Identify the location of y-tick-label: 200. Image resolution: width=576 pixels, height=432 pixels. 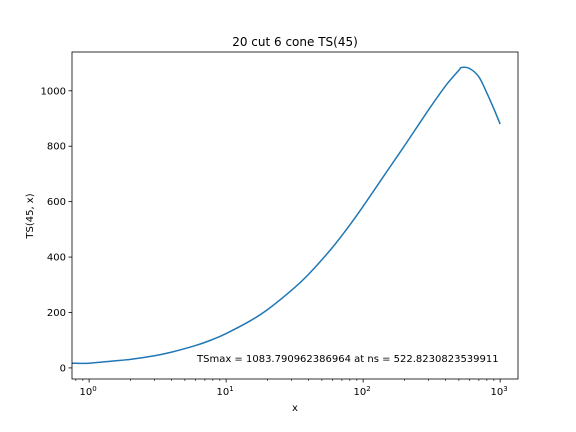
(56, 313).